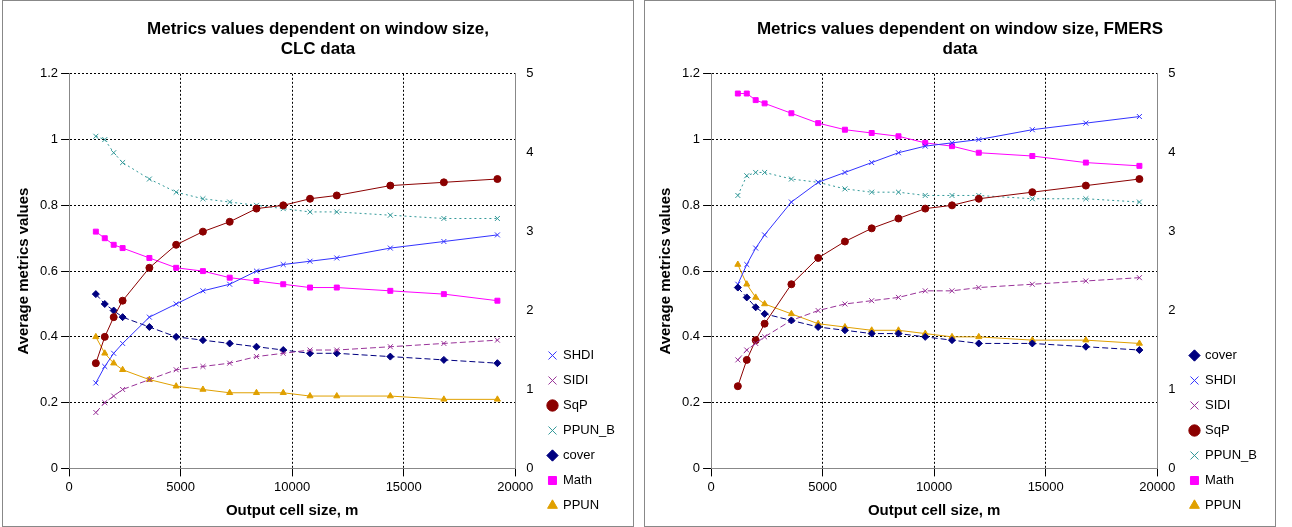  I want to click on chart-title: Metrics values dependent on window size, CLC data, so click(318, 38).